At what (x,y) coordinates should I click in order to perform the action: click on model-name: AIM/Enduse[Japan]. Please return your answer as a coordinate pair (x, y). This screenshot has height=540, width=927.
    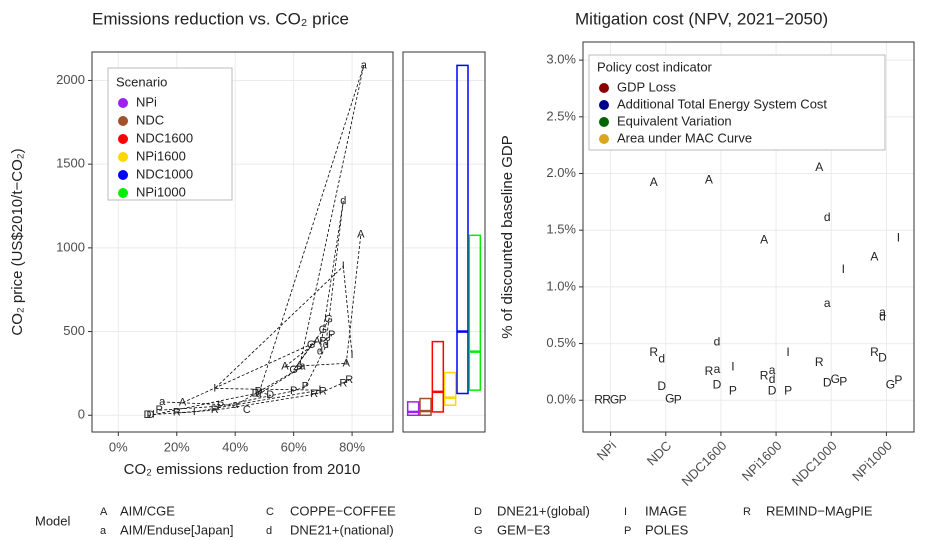
    Looking at the image, I should click on (176, 529).